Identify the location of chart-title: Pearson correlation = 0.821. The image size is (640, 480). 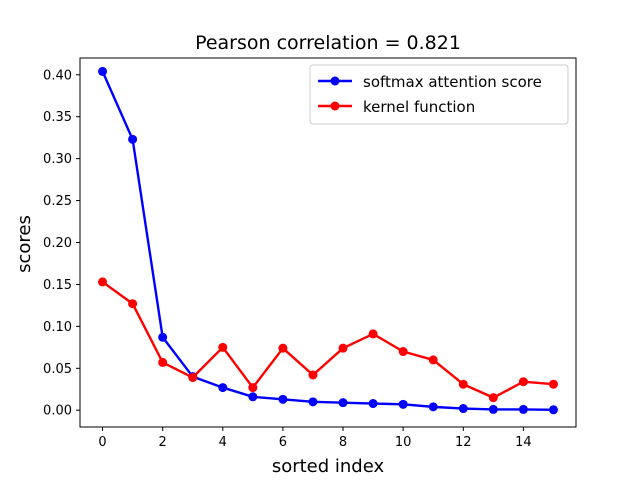
(328, 43).